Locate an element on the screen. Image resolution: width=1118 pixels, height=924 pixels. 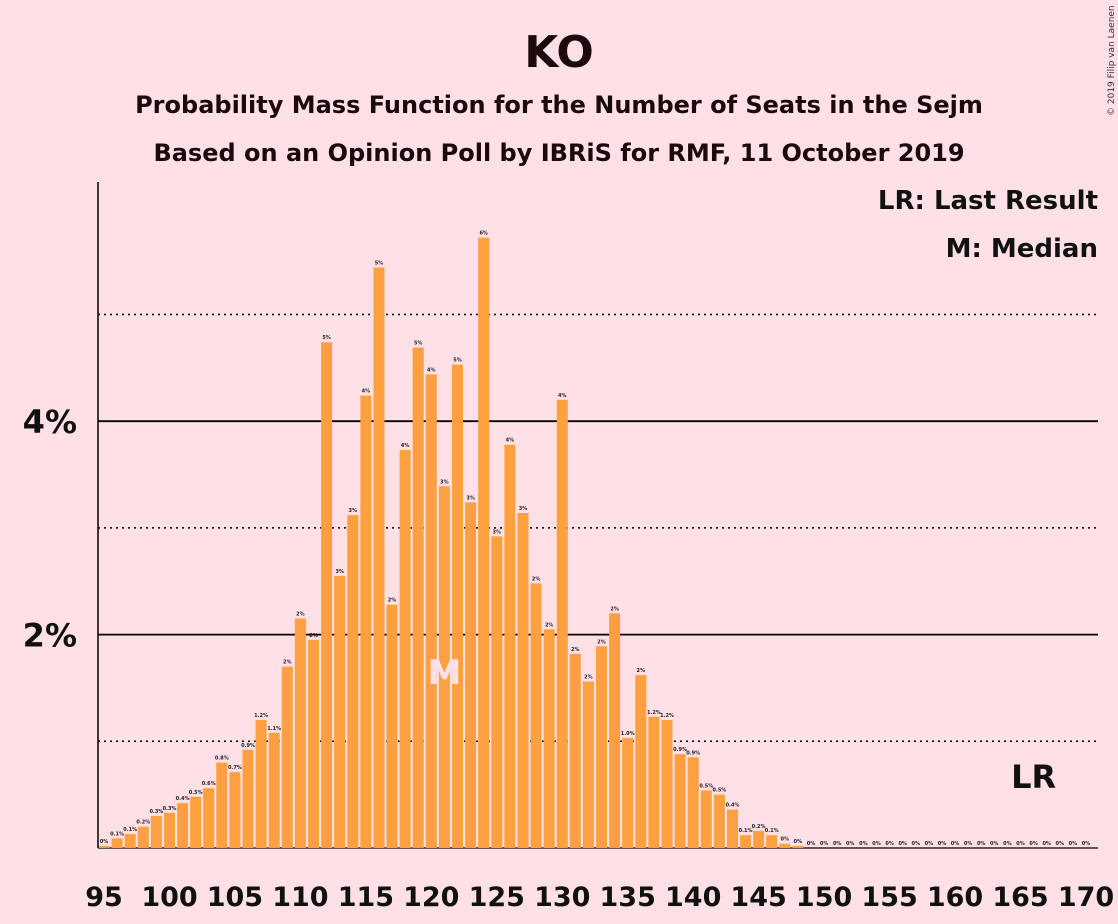
bar-label-seat-163: 0% is located at coordinates (994, 844).